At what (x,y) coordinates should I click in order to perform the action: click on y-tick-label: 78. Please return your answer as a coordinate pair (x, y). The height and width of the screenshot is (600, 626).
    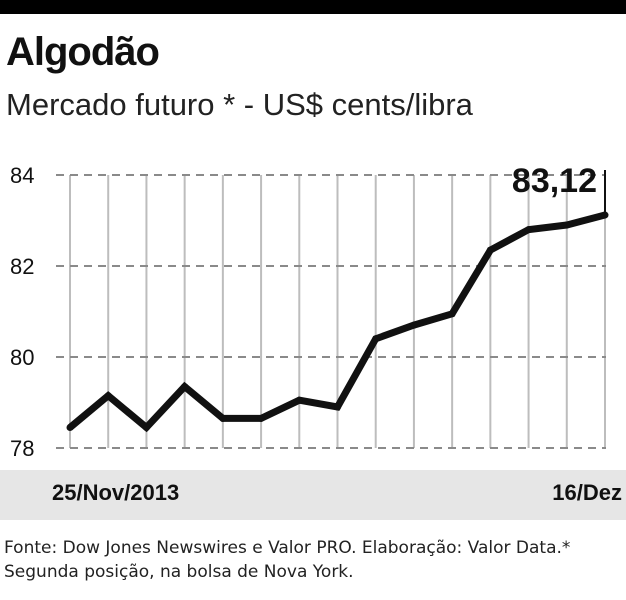
    Looking at the image, I should click on (22, 448).